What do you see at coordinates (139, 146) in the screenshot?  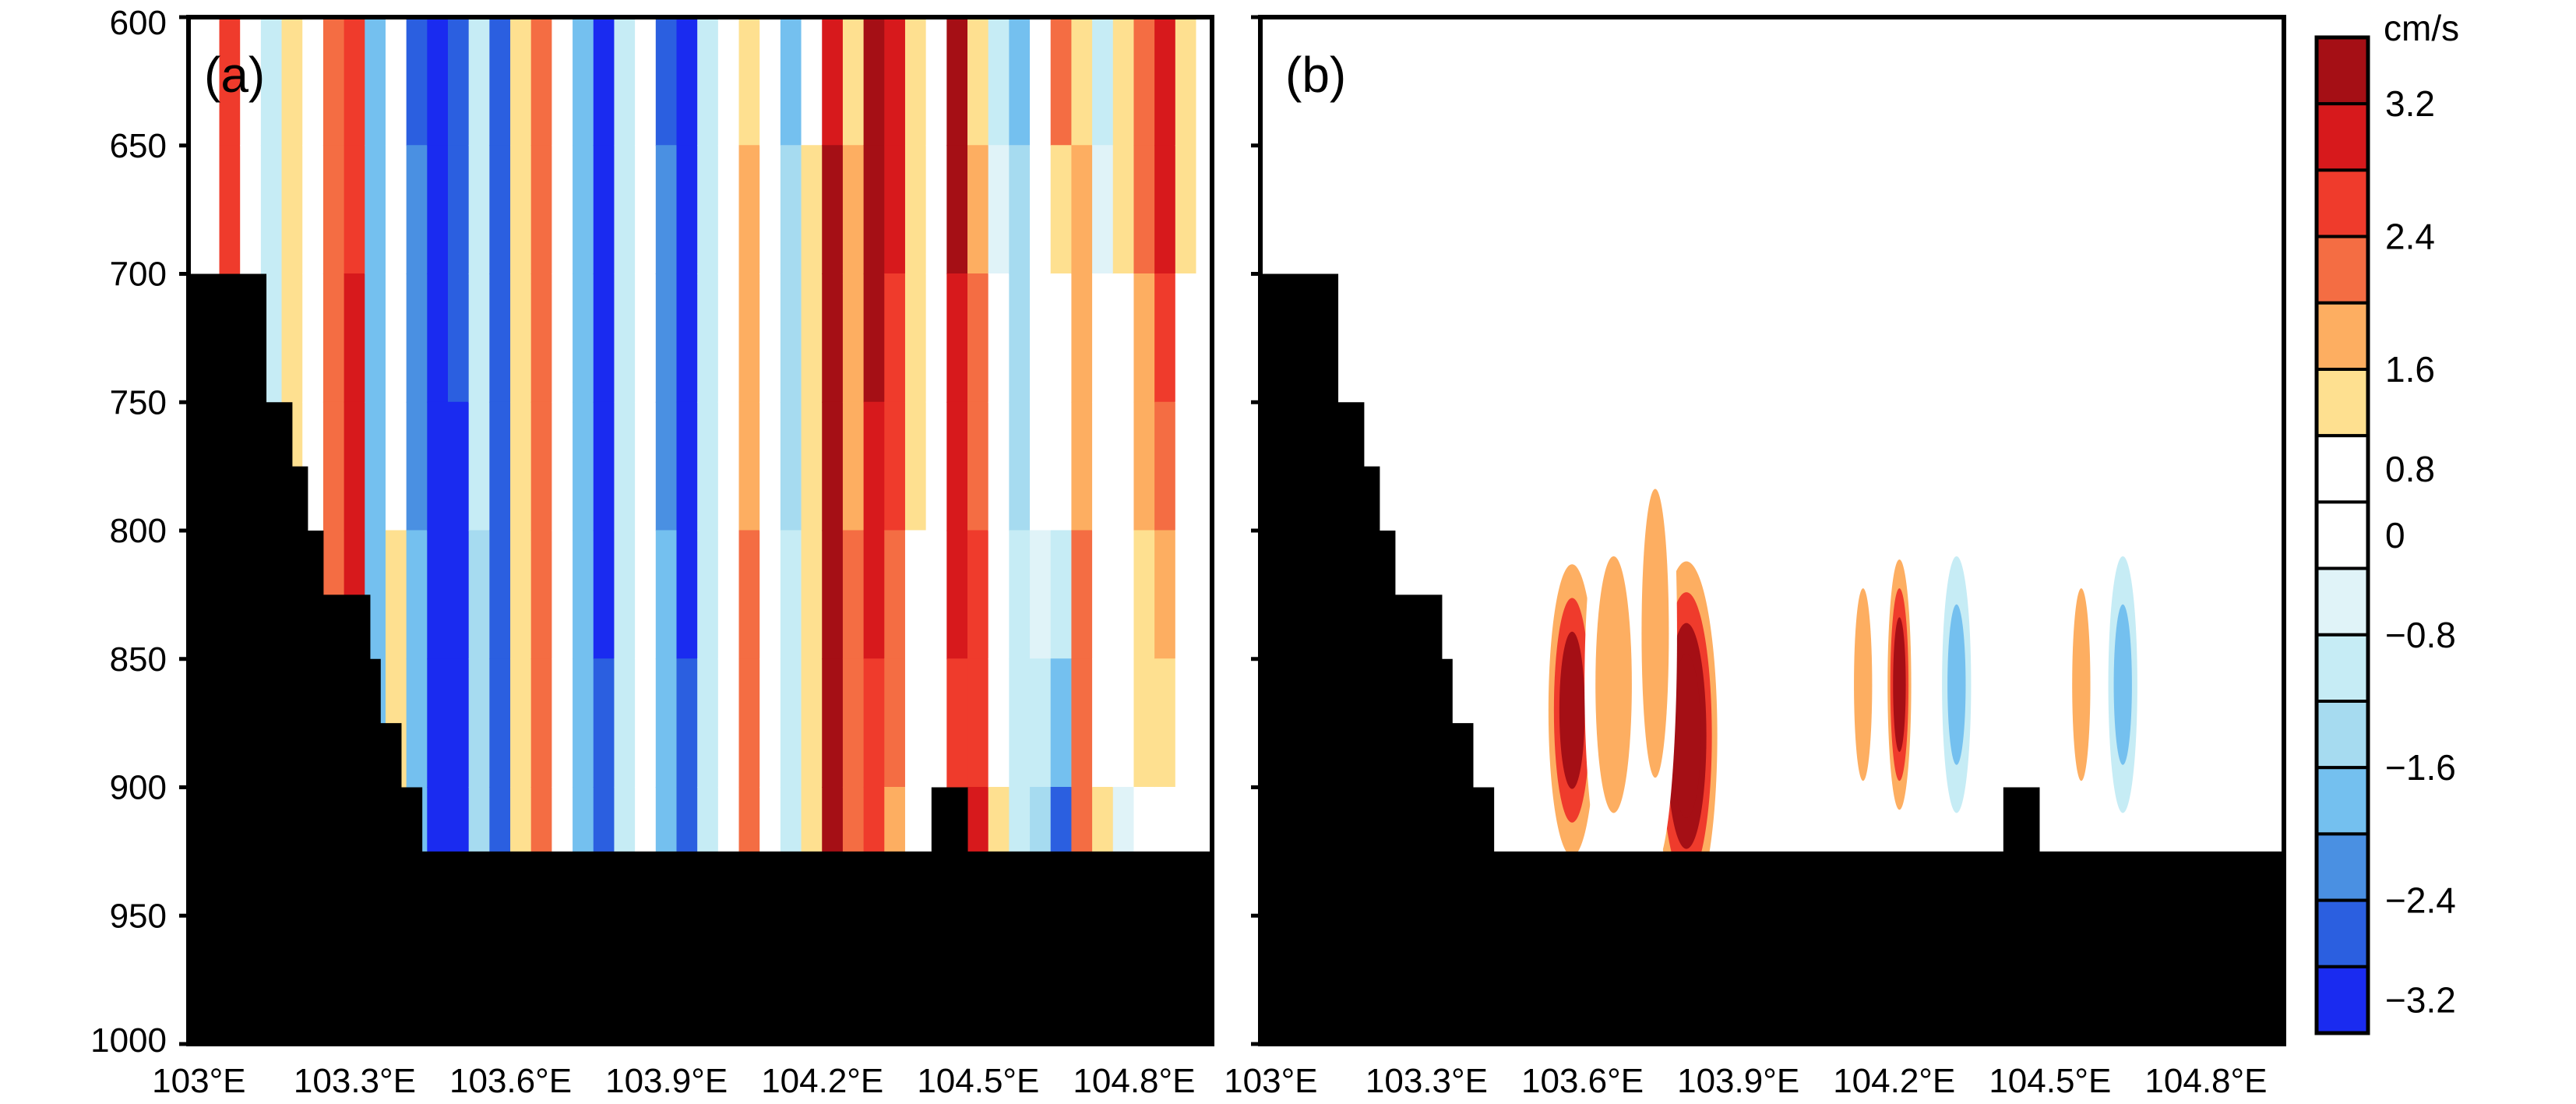 I see `y-tick-label: 650` at bounding box center [139, 146].